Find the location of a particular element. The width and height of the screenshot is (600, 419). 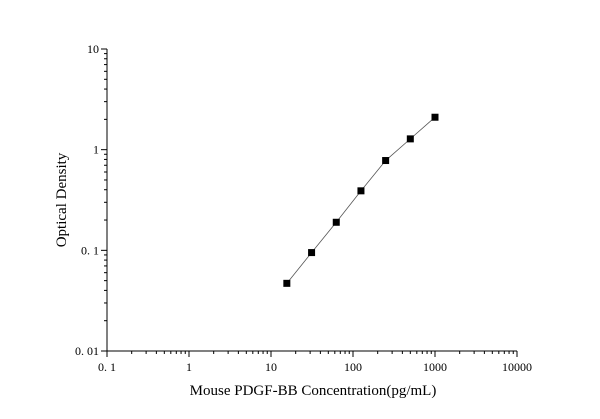

y-axis-label: Optical Density is located at coordinates (62, 199).